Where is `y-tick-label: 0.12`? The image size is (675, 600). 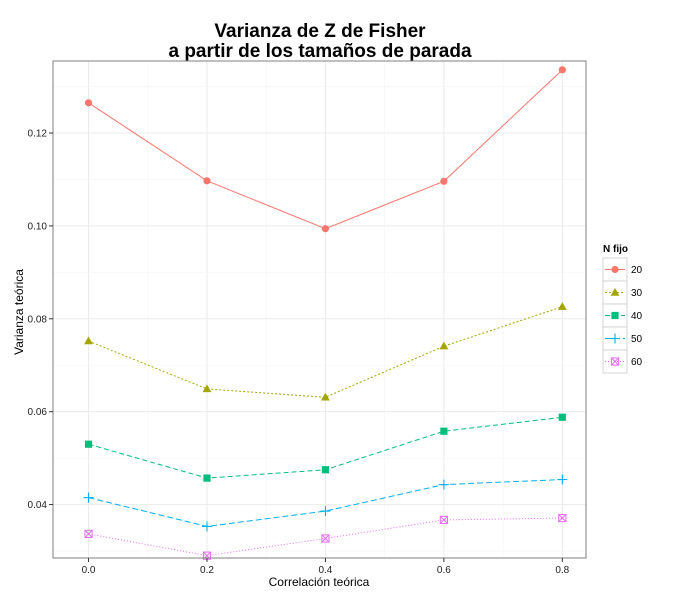
y-tick-label: 0.12 is located at coordinates (38, 133).